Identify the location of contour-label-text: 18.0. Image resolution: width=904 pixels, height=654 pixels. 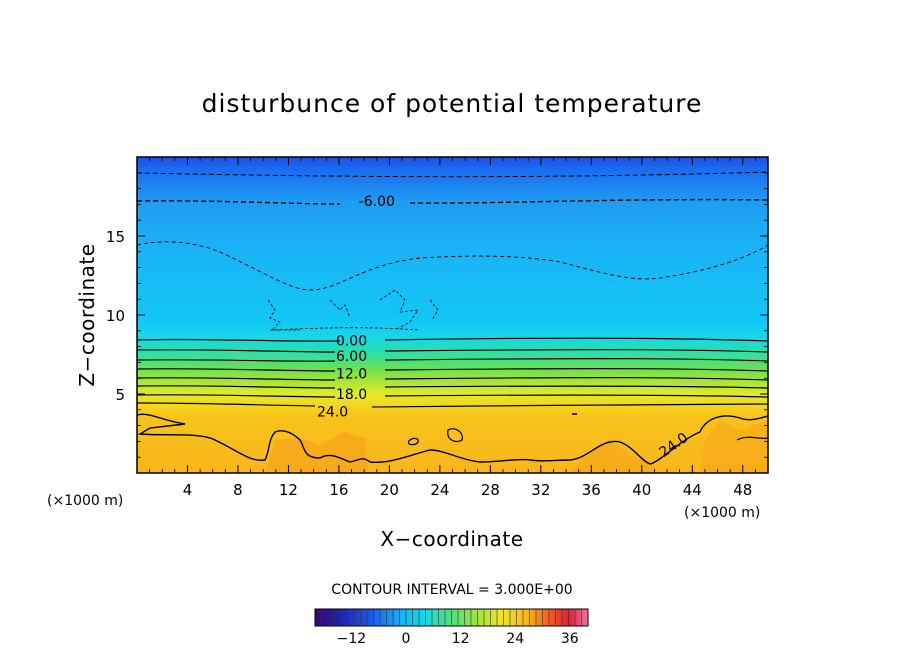
(351, 395).